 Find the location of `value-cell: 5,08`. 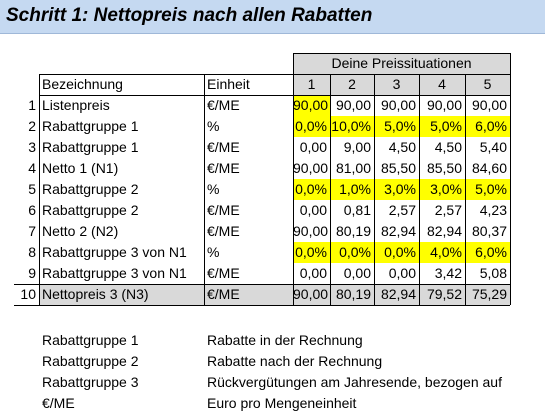

value-cell: 5,08 is located at coordinates (493, 273).